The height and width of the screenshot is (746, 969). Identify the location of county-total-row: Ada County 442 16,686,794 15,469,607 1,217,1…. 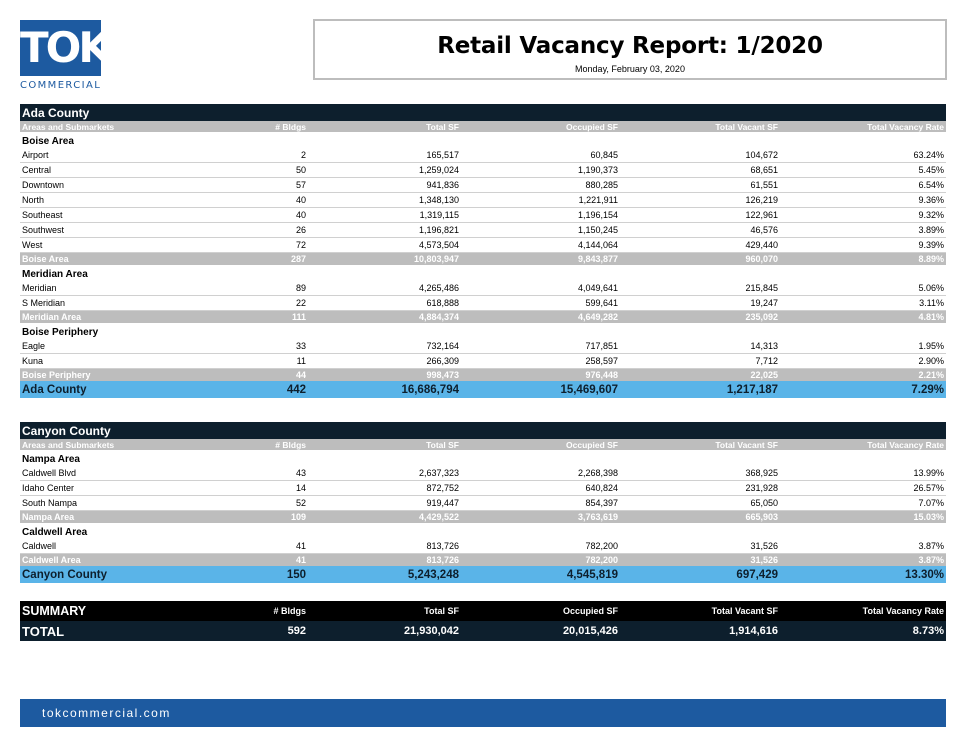
(483, 389).